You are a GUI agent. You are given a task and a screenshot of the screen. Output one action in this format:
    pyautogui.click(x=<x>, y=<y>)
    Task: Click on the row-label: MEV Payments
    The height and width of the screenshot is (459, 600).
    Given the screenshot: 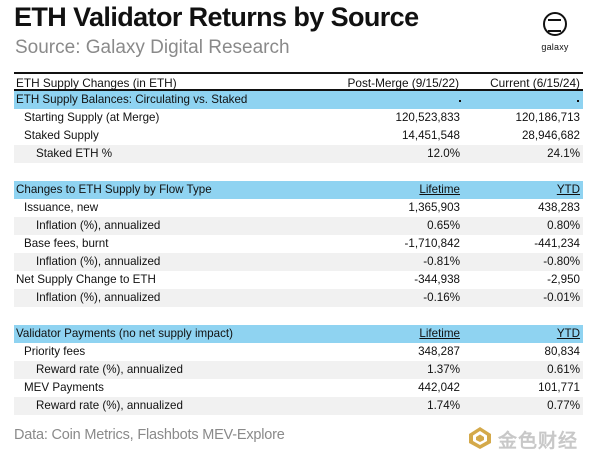 What is the action you would take?
    pyautogui.click(x=64, y=387)
    